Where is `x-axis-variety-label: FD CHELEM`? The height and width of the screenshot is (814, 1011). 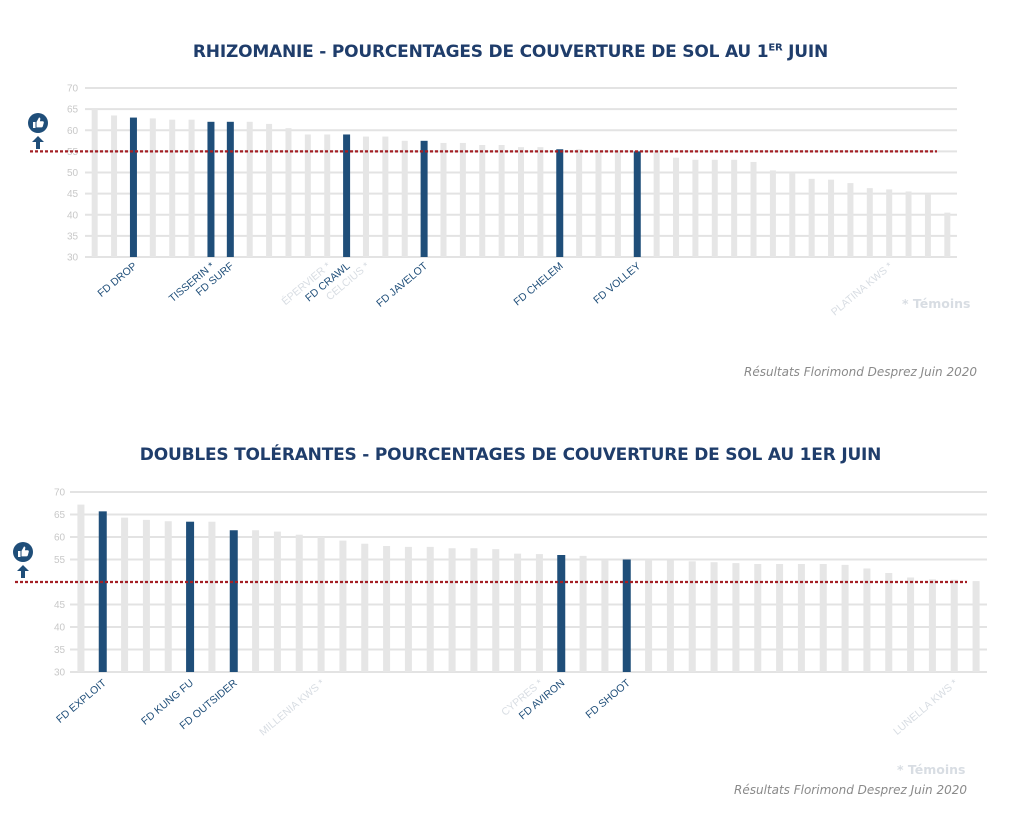 x-axis-variety-label: FD CHELEM is located at coordinates (538, 284).